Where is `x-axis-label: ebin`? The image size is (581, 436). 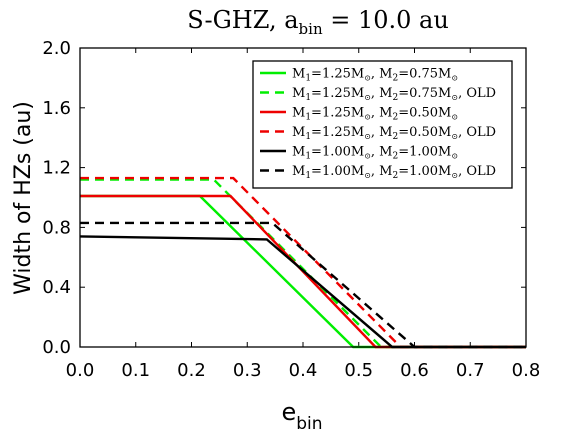 x-axis-label: ebin is located at coordinates (301, 416).